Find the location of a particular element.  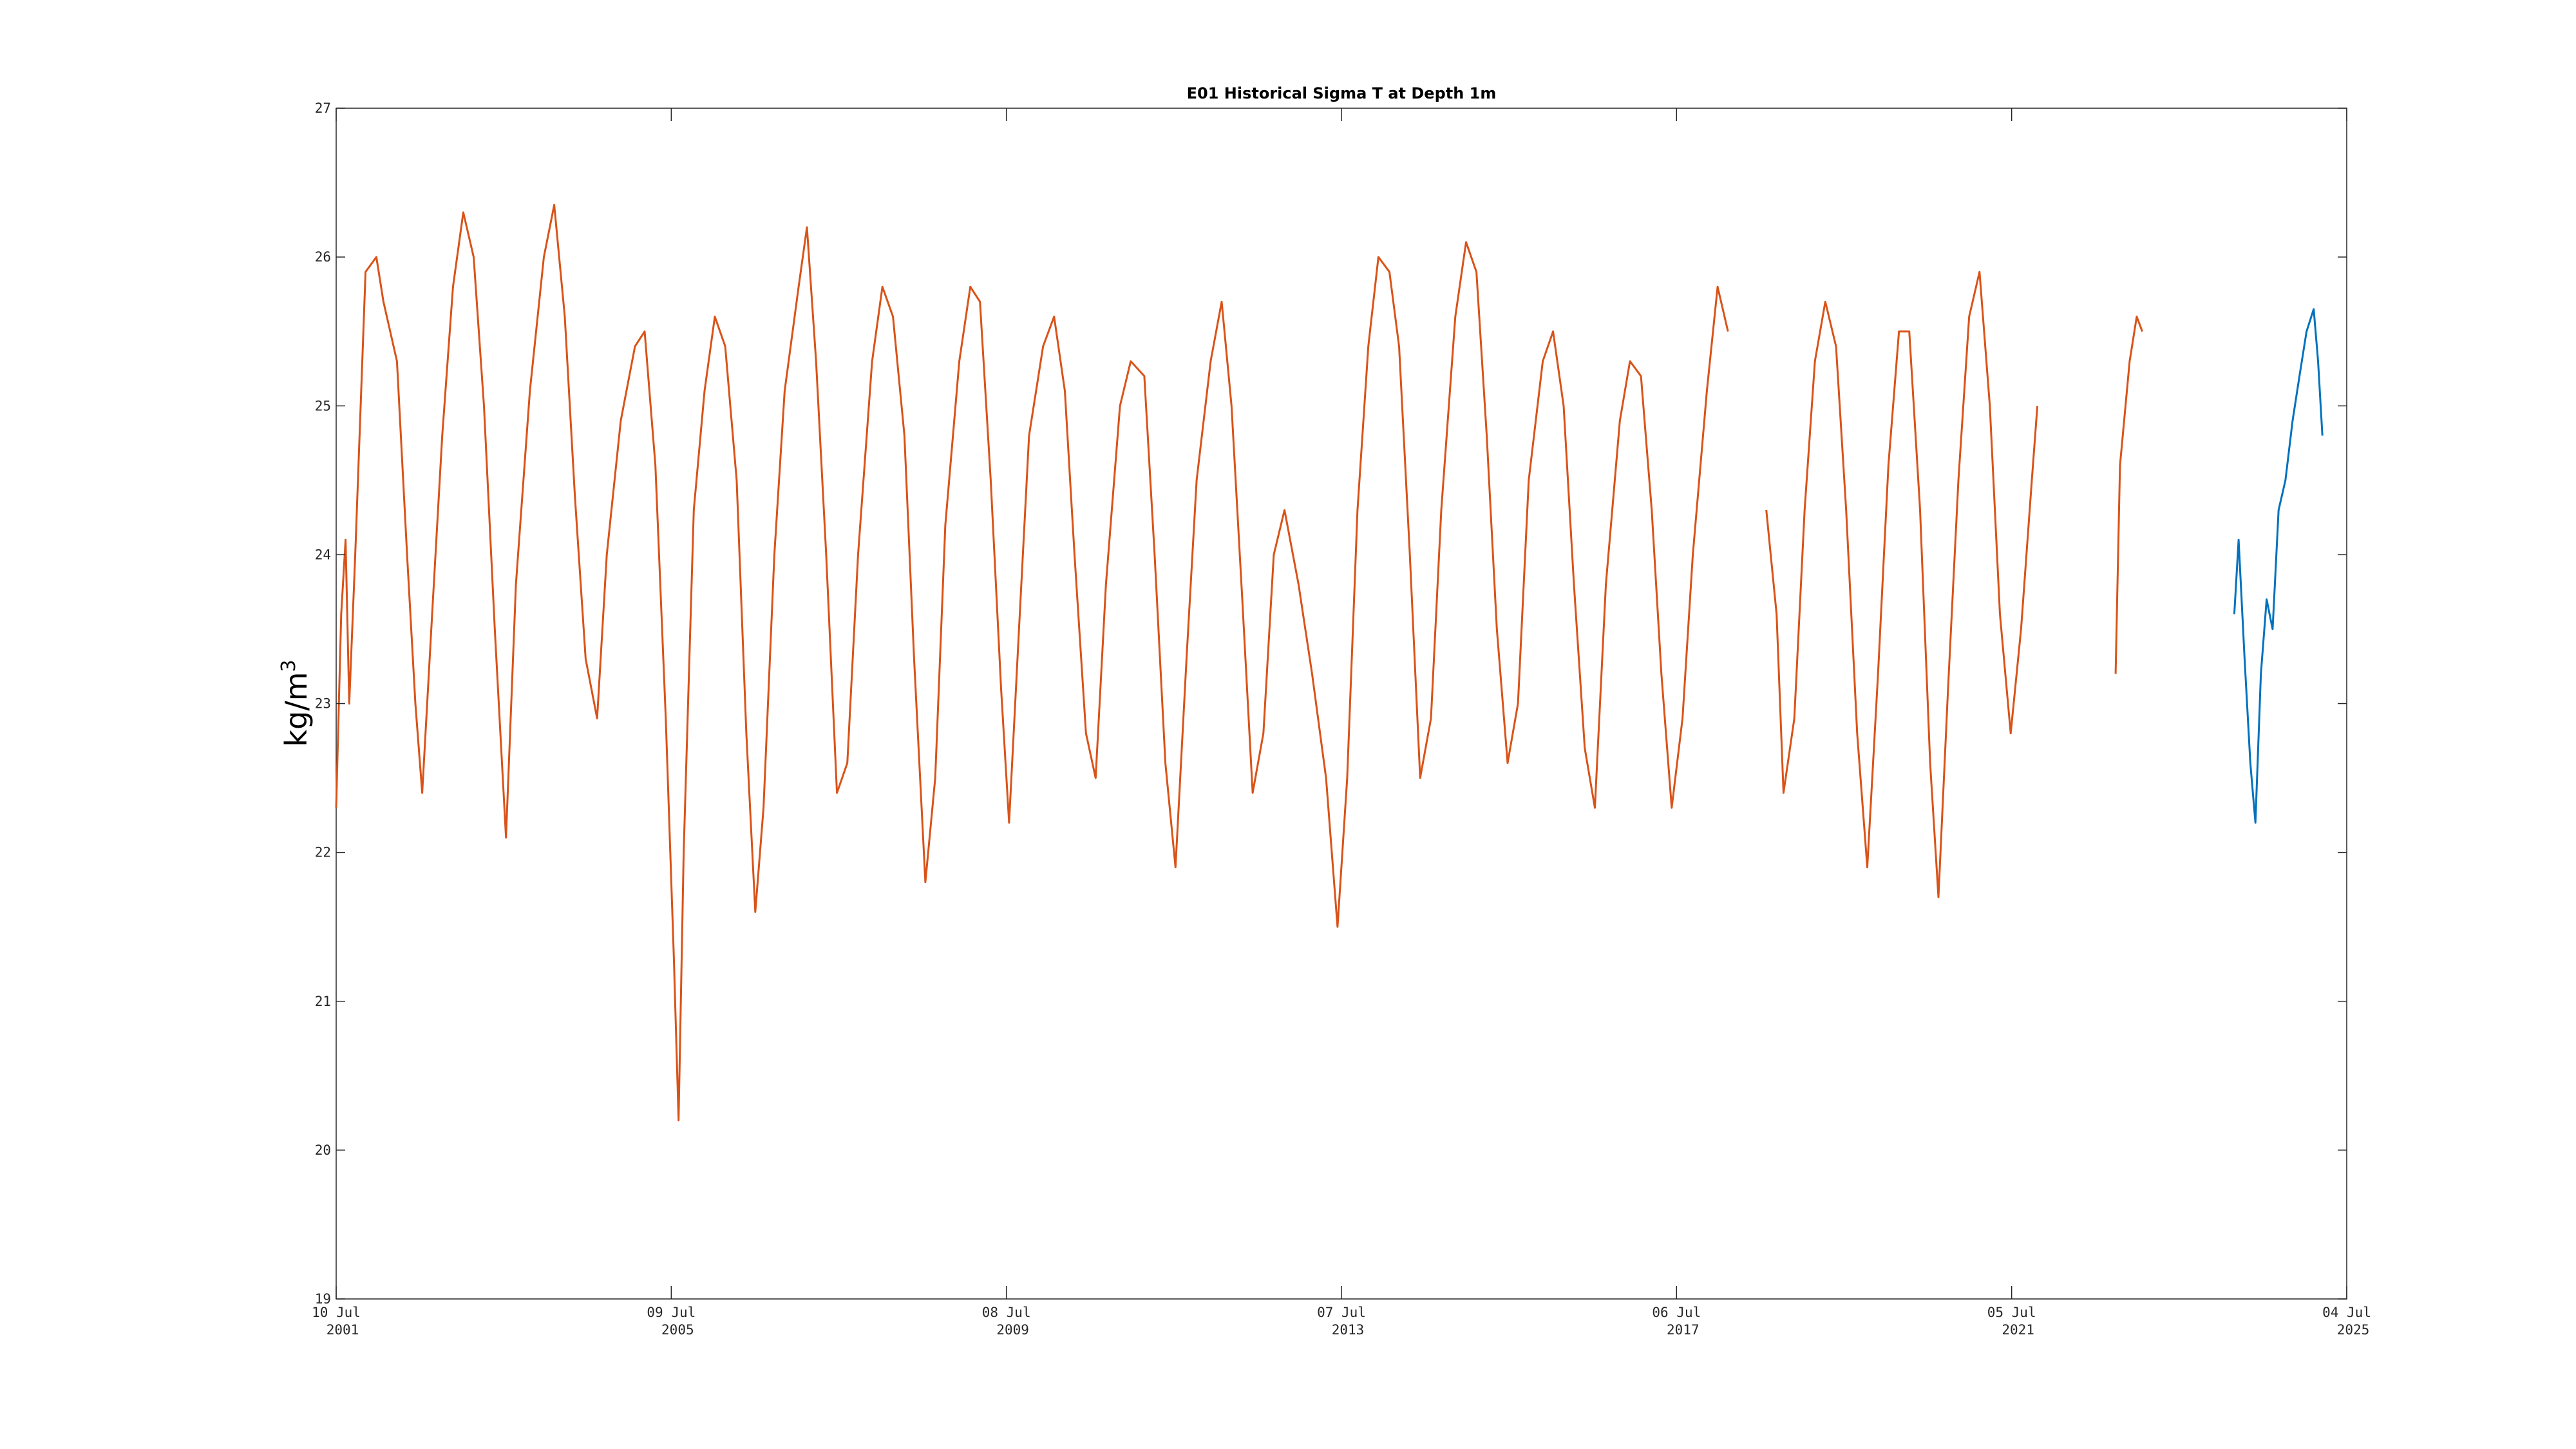

y-tick-label: 22 is located at coordinates (323, 852).